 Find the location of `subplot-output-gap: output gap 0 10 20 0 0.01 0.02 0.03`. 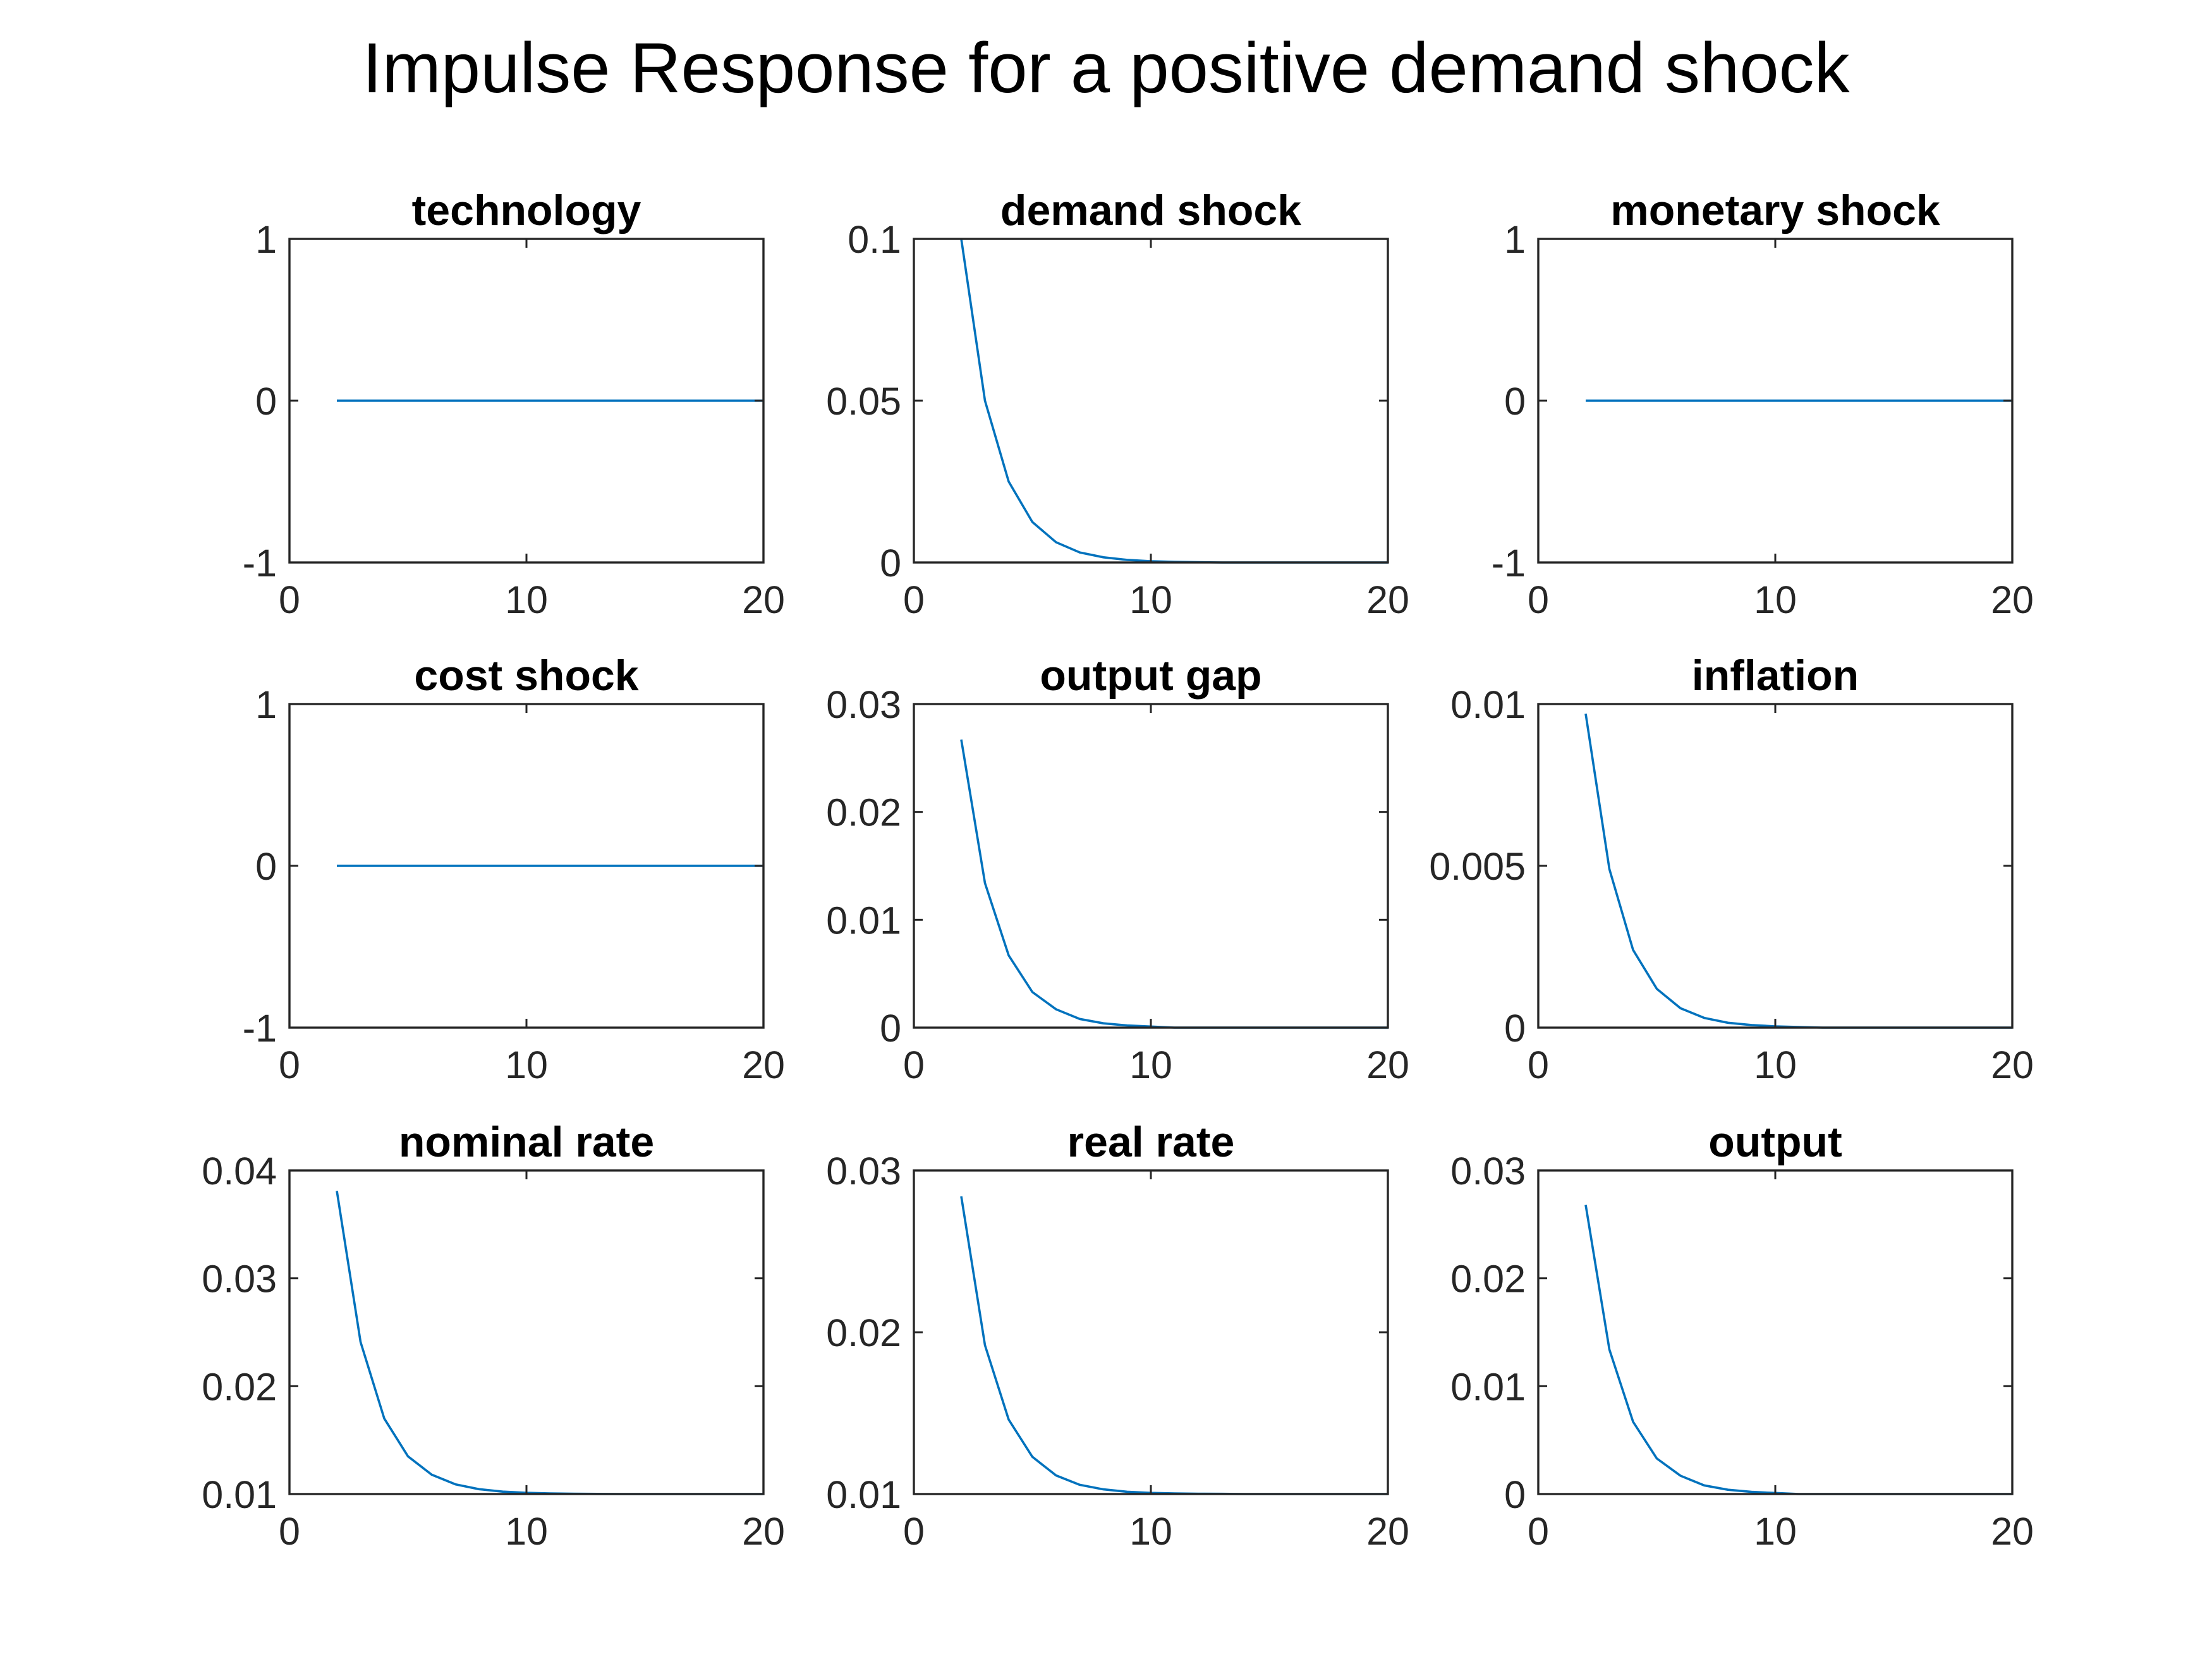

subplot-output-gap: output gap 0 10 20 0 0.01 0.02 0.03 is located at coordinates (1117, 869).